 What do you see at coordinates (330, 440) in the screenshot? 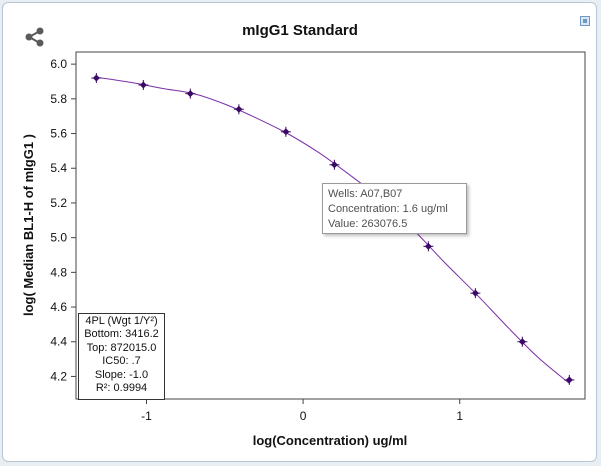
I see `x-axis-label: log(Concentration) ug/ml` at bounding box center [330, 440].